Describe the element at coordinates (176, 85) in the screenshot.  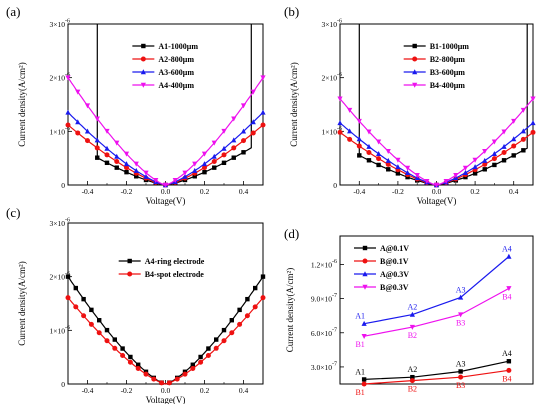
I see `legend-label: A4-400μm` at that location.